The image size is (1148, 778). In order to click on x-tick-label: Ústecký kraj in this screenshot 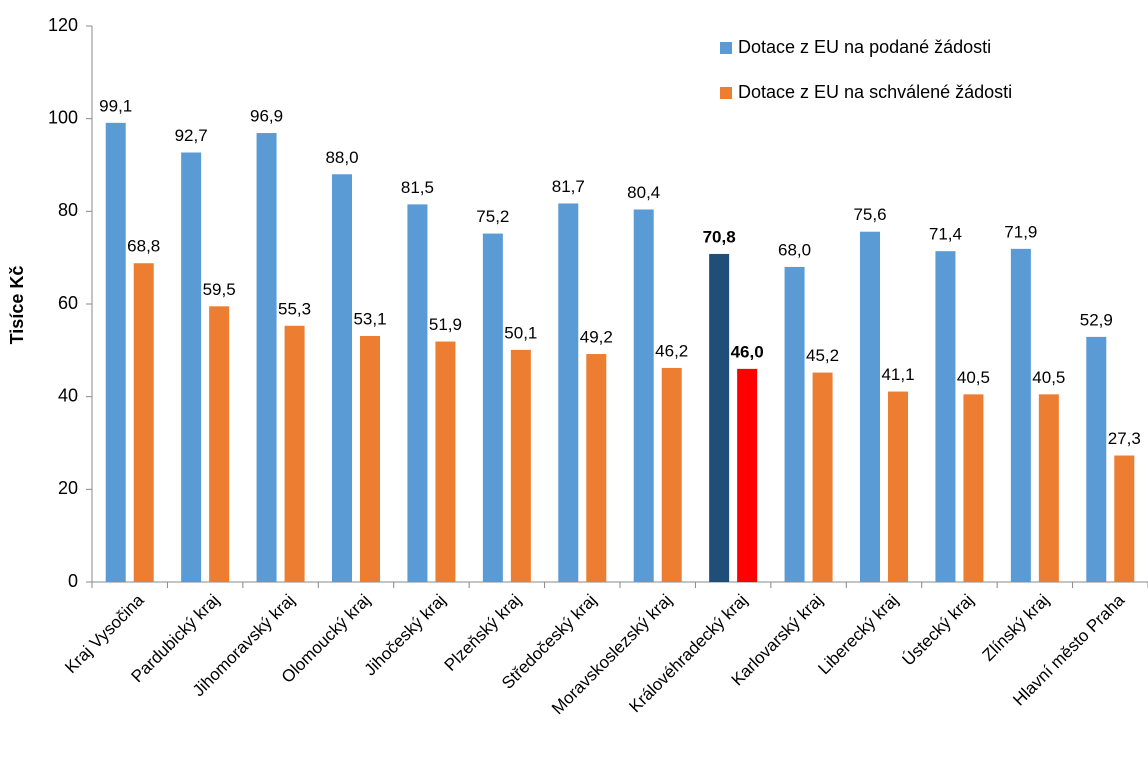, I will do `click(938, 630)`.